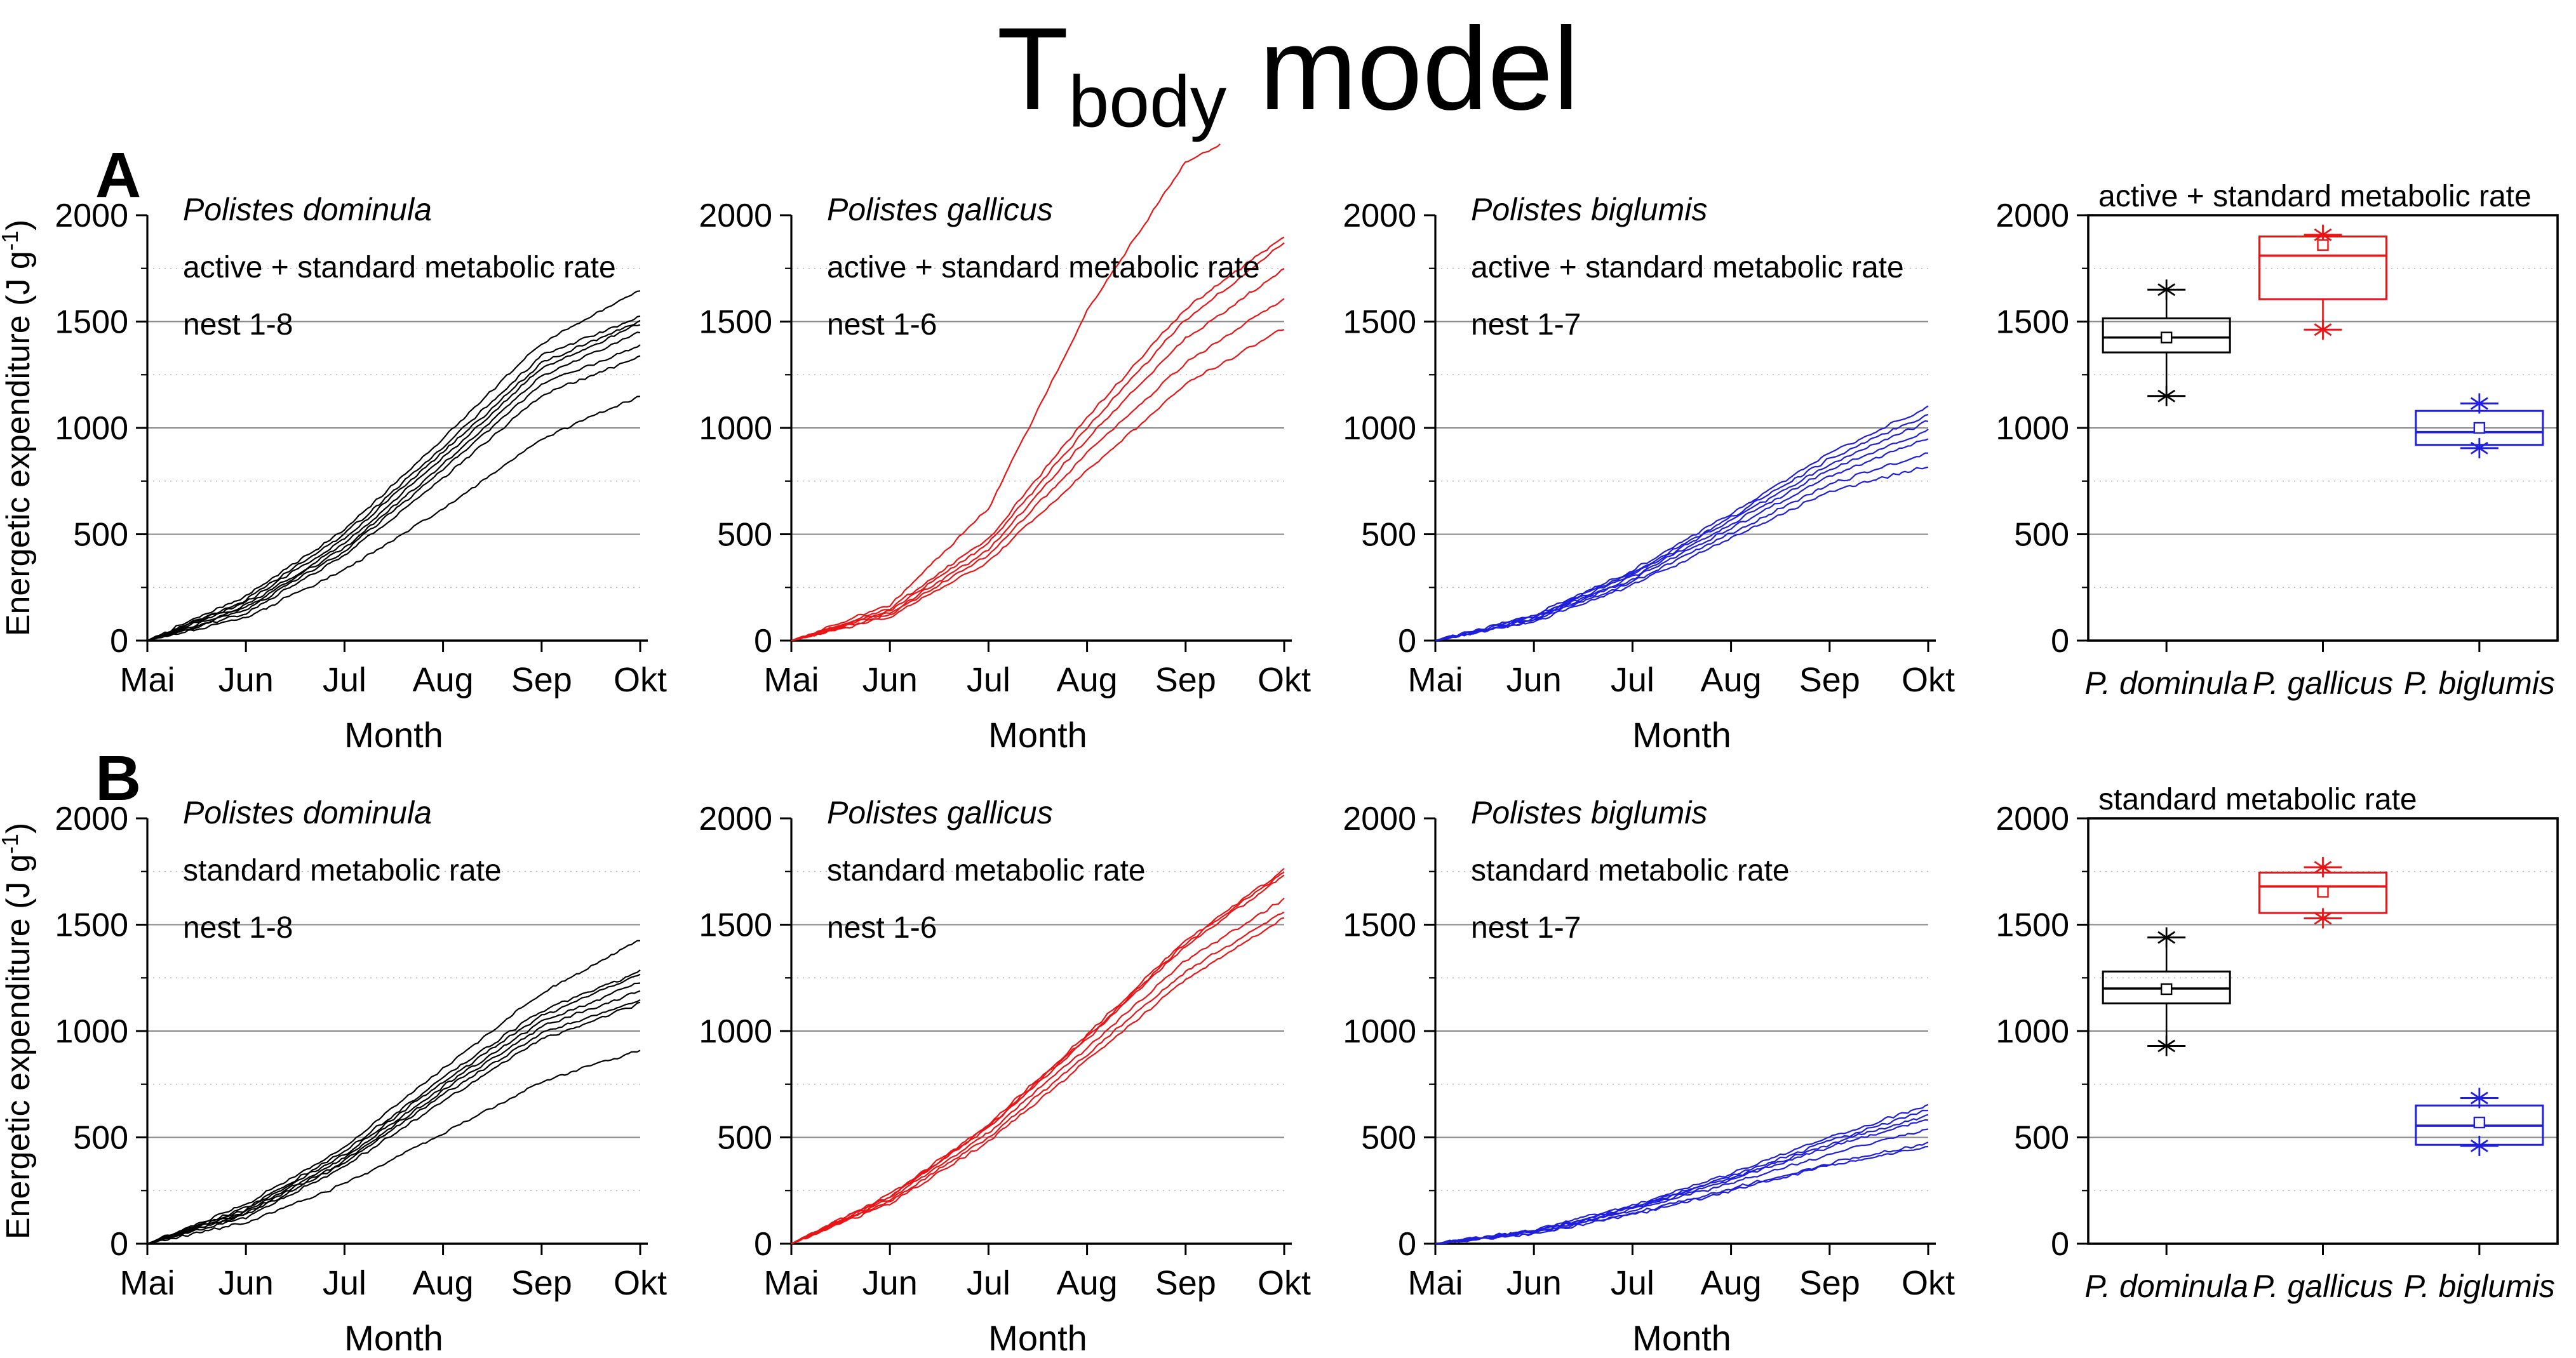 The height and width of the screenshot is (1358, 2576). I want to click on category-label: P. biglumis, so click(2479, 683).